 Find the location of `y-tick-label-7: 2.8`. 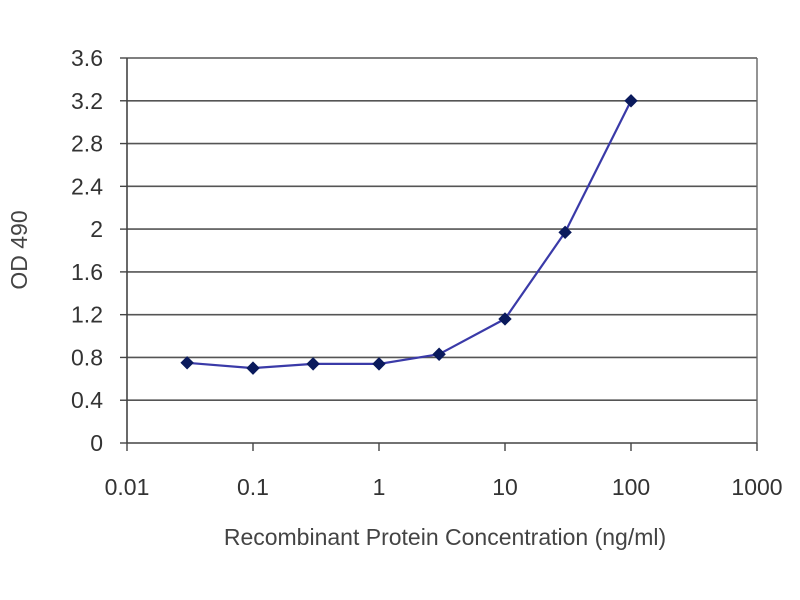

y-tick-label-7: 2.8 is located at coordinates (87, 144).